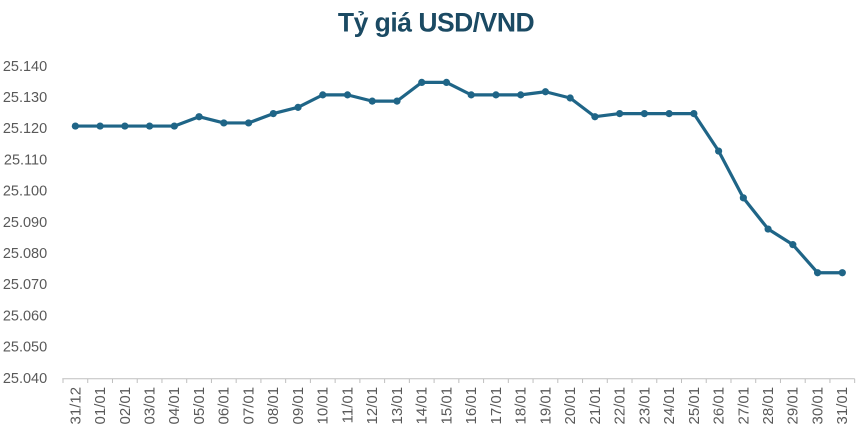 This screenshot has height=432, width=858. I want to click on svg-text: 25.090, so click(25, 223).